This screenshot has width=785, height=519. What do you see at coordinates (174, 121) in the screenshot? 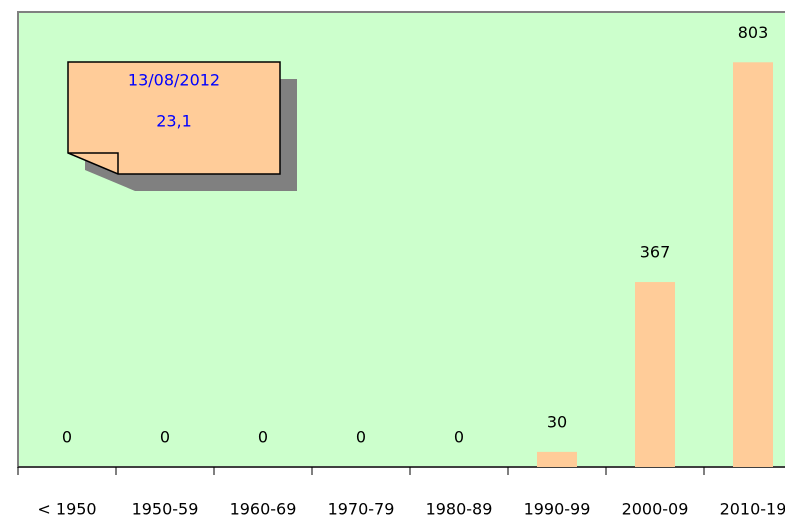
I see `note-value: 23,1` at bounding box center [174, 121].